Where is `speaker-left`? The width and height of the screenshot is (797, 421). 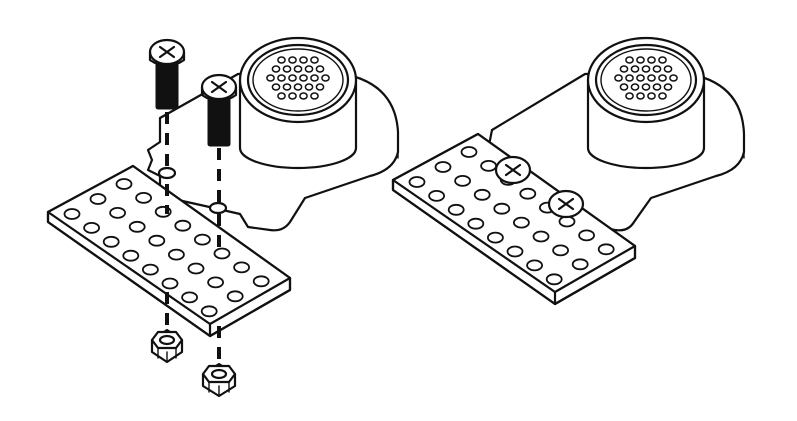 speaker-left is located at coordinates (298, 103).